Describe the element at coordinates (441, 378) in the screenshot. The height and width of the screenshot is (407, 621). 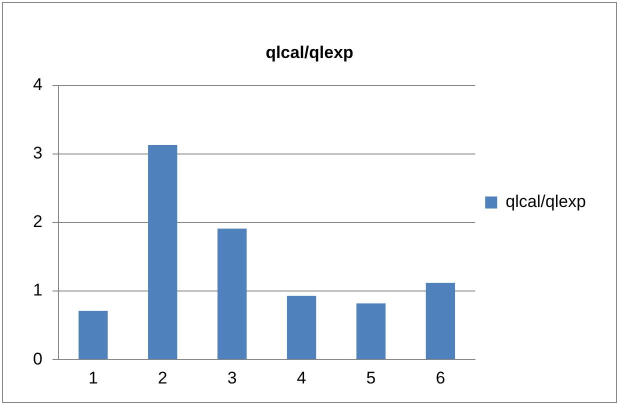
I see `x-tick-label: 6` at that location.